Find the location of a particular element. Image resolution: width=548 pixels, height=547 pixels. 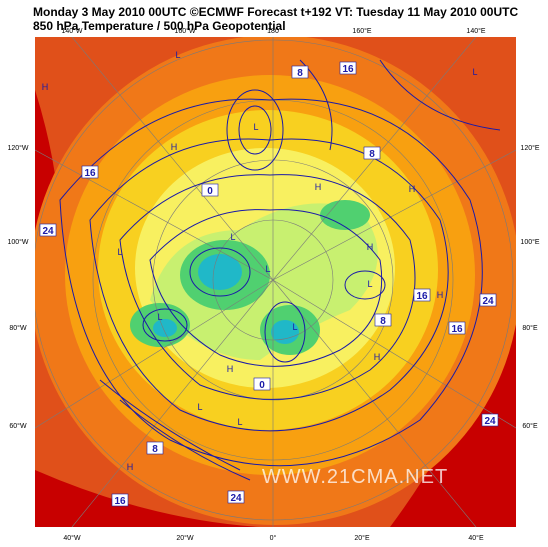

longitude-label: 100°W is located at coordinates (17, 242).